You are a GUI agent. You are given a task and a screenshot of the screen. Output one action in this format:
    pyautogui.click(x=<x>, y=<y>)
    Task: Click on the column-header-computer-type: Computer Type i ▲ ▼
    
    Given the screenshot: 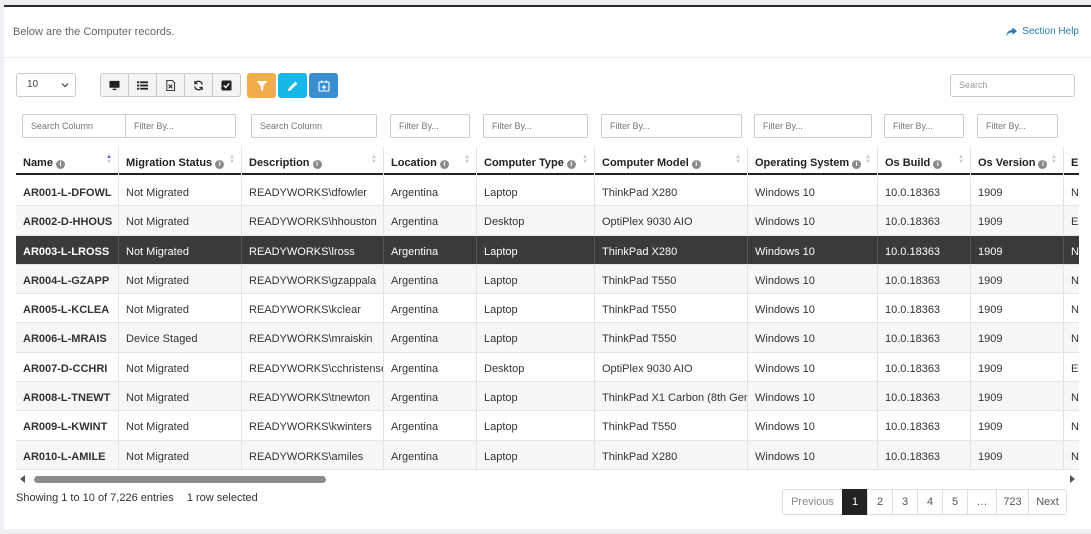 What is the action you would take?
    pyautogui.click(x=536, y=161)
    